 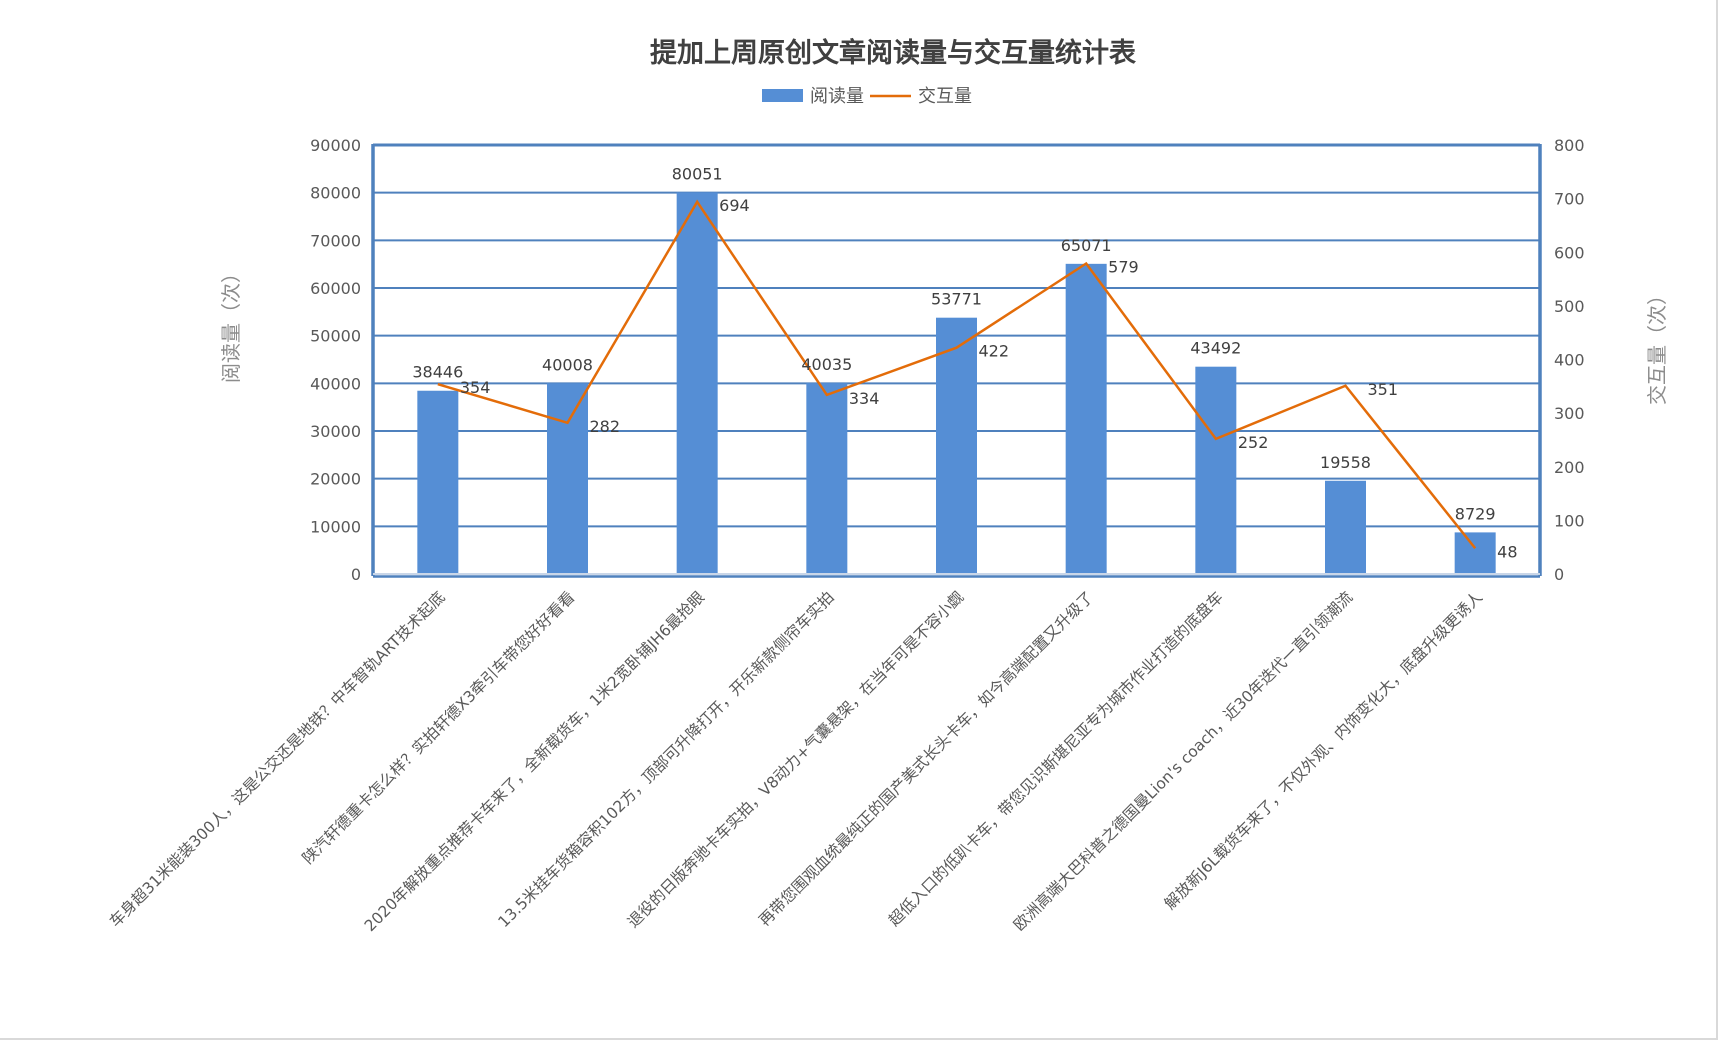 What do you see at coordinates (1569, 467) in the screenshot?
I see `right-tick-label: 200` at bounding box center [1569, 467].